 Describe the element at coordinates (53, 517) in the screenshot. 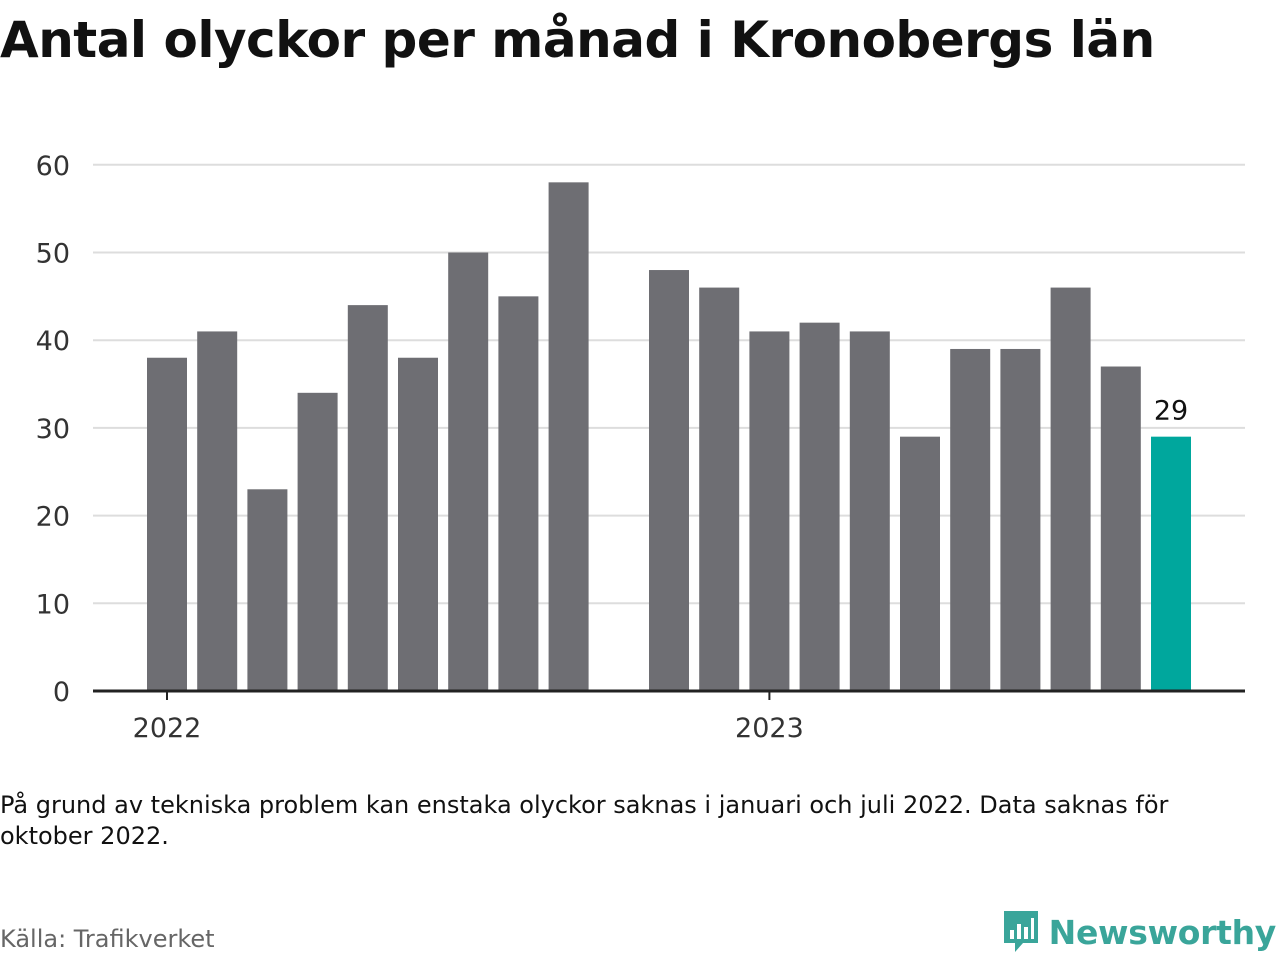

I see `y-tick-label: 20` at that location.